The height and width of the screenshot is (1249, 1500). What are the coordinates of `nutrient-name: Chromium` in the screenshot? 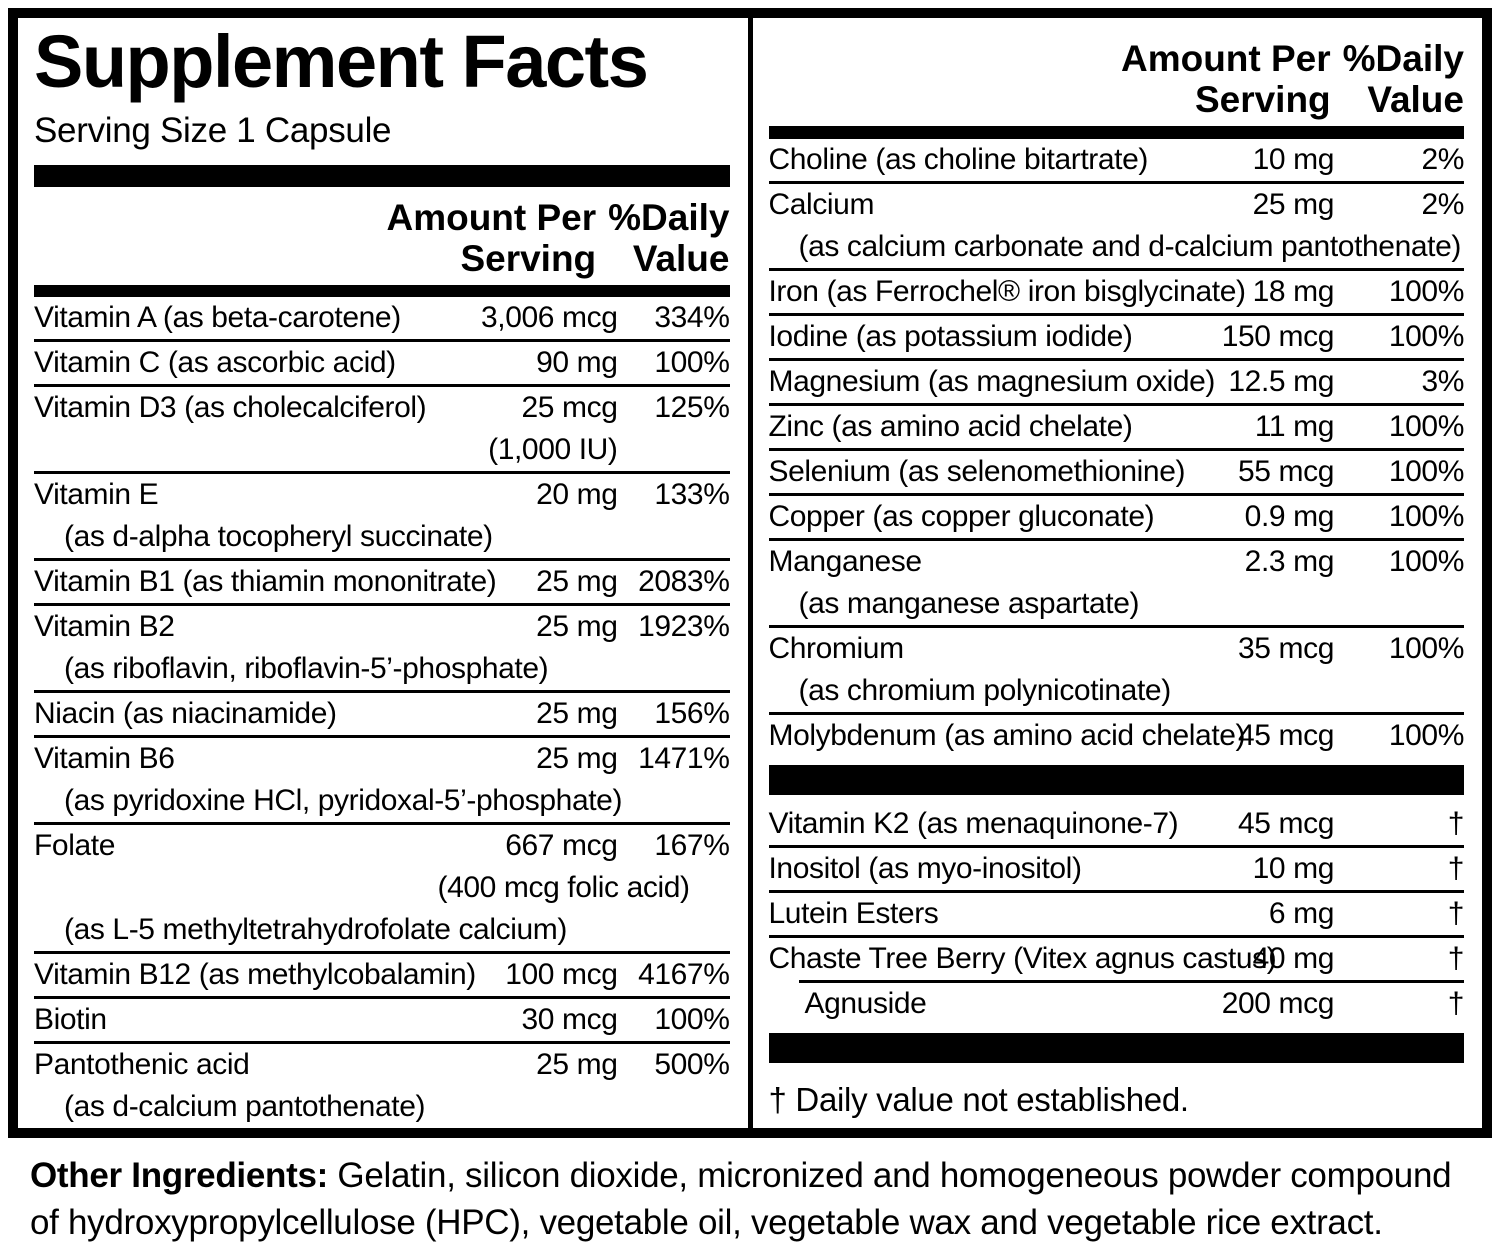 It's located at (836, 648).